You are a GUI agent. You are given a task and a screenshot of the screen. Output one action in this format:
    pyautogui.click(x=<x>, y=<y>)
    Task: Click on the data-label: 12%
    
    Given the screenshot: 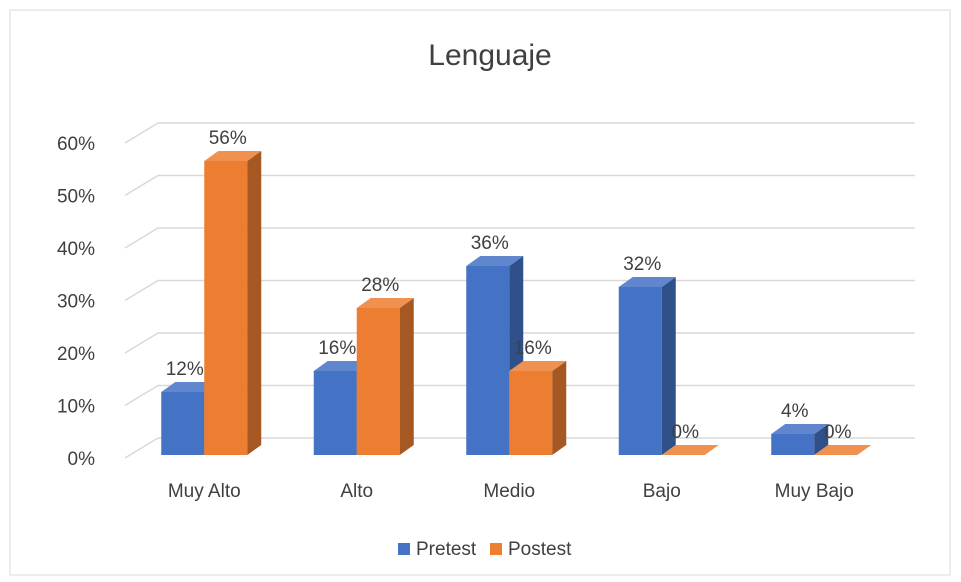 What is the action you would take?
    pyautogui.click(x=185, y=369)
    